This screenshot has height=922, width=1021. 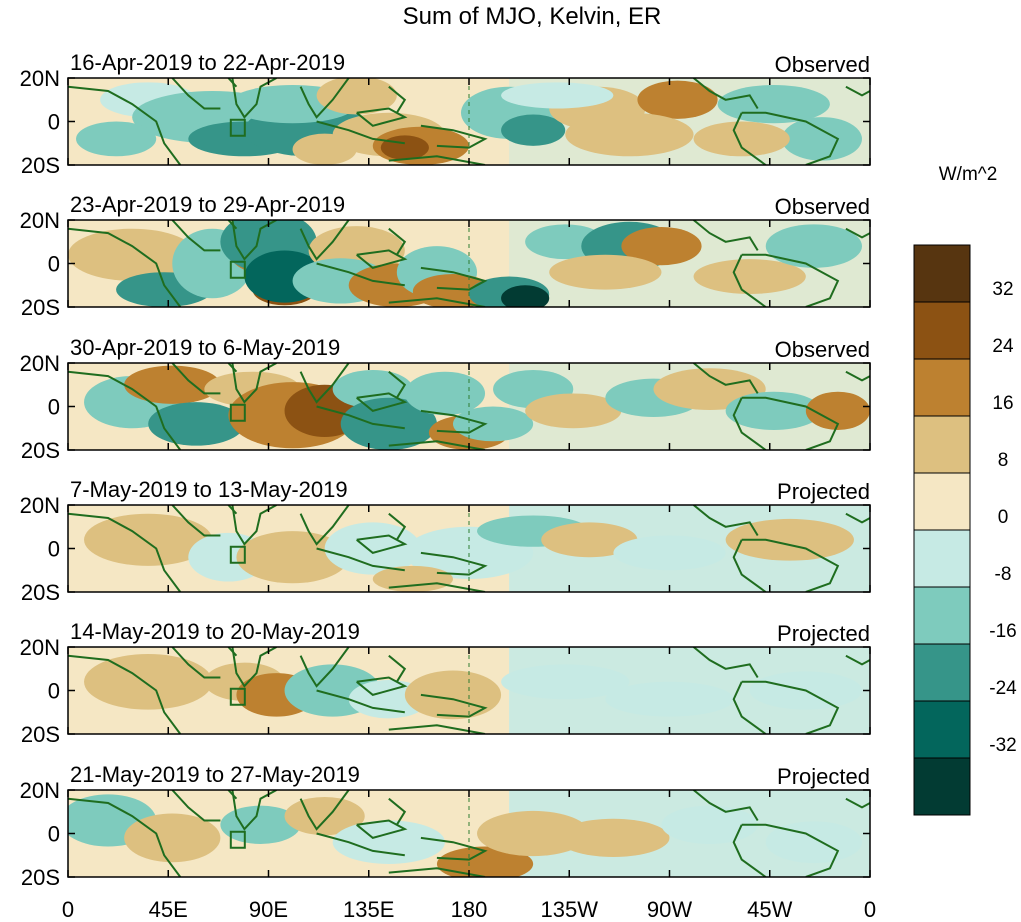 I want to click on colorbar-label: 32, so click(x=1002, y=289).